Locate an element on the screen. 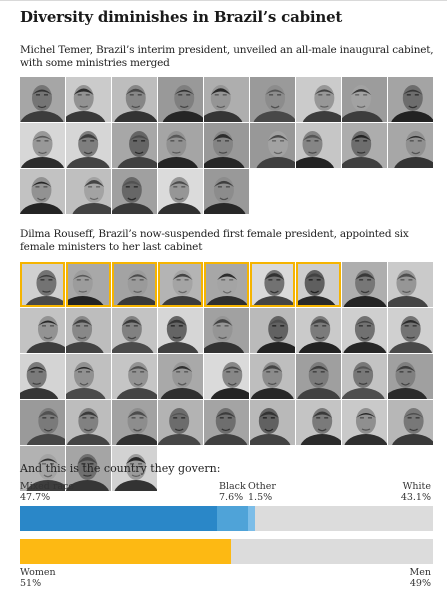 This screenshot has height=593, width=447. chart-title: Diversity diminishes in Brazil’s cabinet is located at coordinates (181, 17).